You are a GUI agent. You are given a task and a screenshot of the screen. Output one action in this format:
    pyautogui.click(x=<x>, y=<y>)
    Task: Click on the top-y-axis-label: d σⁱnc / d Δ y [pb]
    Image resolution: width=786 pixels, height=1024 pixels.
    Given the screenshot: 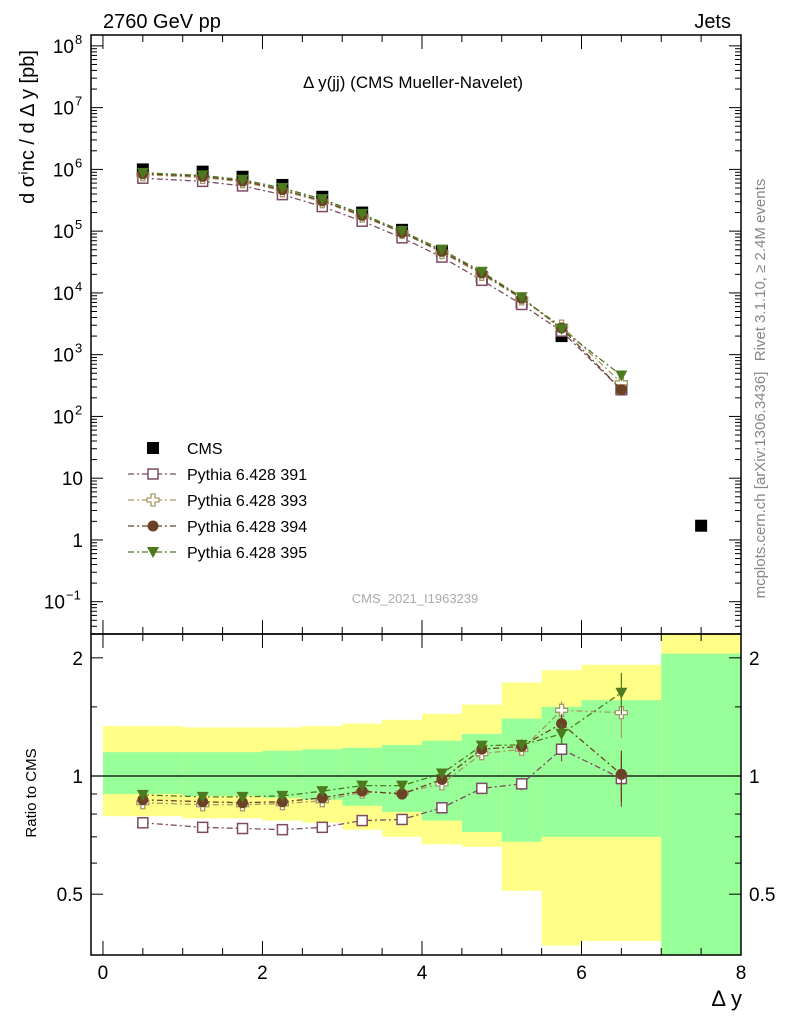 What is the action you would take?
    pyautogui.click(x=28, y=127)
    